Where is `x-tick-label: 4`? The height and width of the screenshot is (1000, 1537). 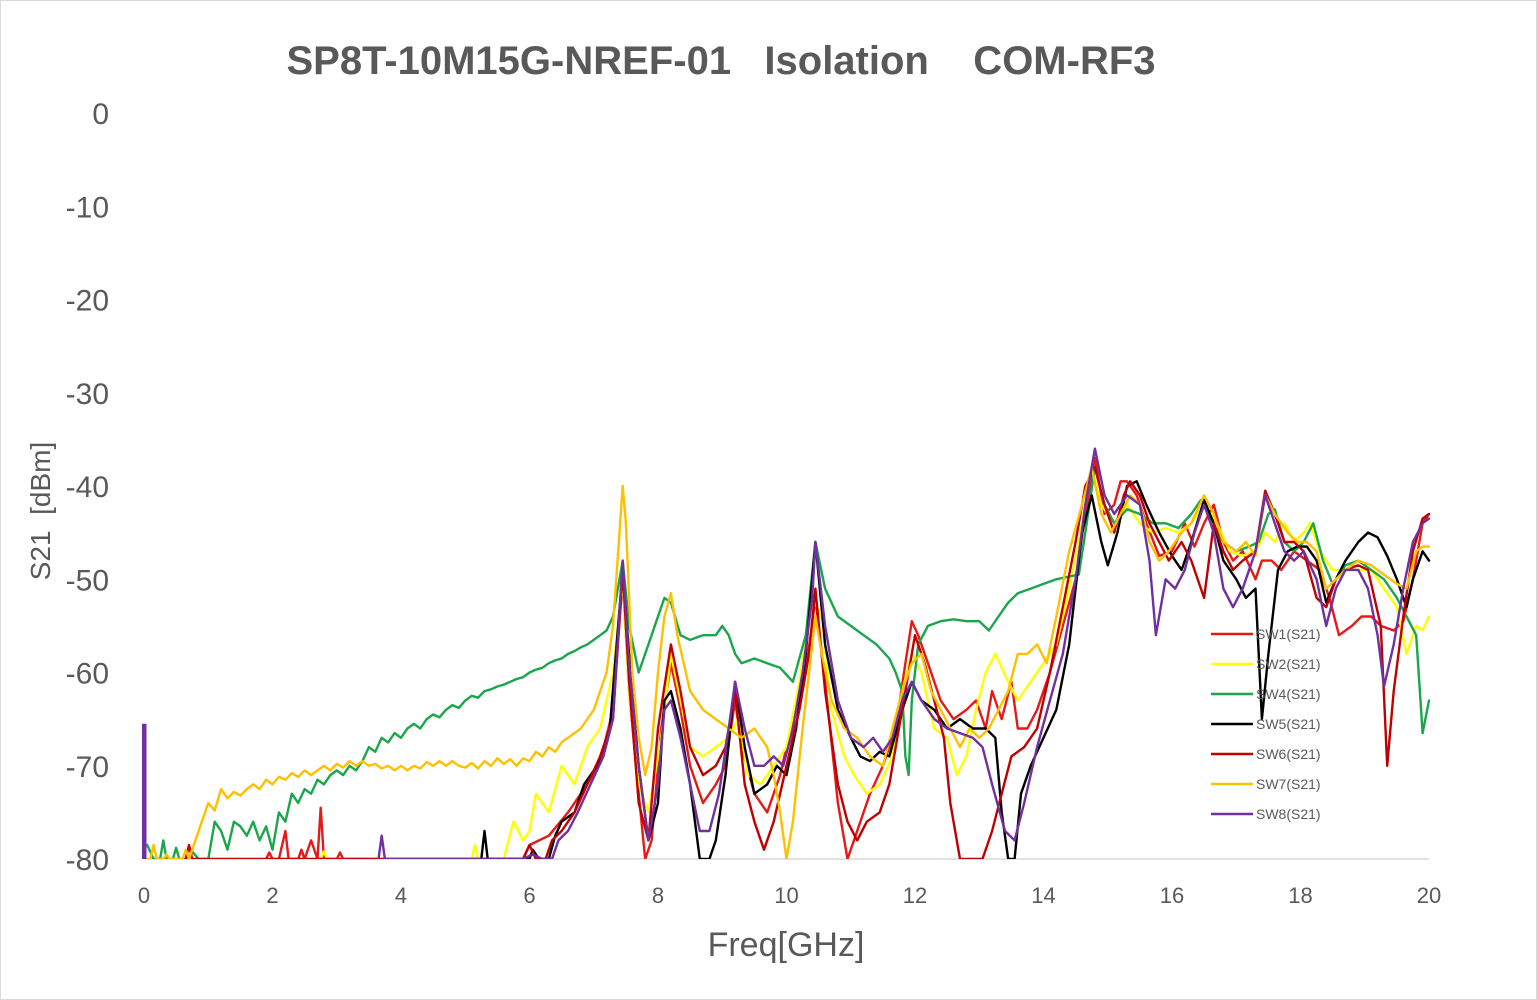 x-tick-label: 4 is located at coordinates (401, 895).